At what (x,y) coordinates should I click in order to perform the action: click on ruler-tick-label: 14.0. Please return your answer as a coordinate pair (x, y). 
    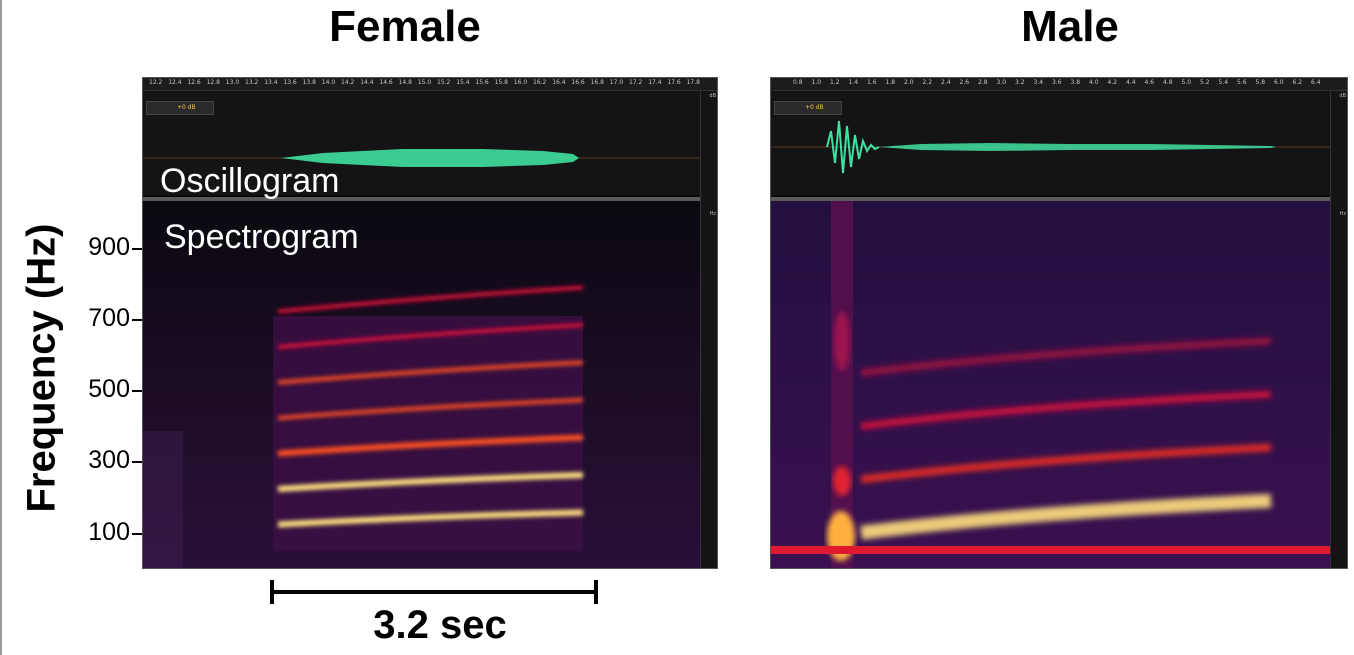
    Looking at the image, I should click on (328, 82).